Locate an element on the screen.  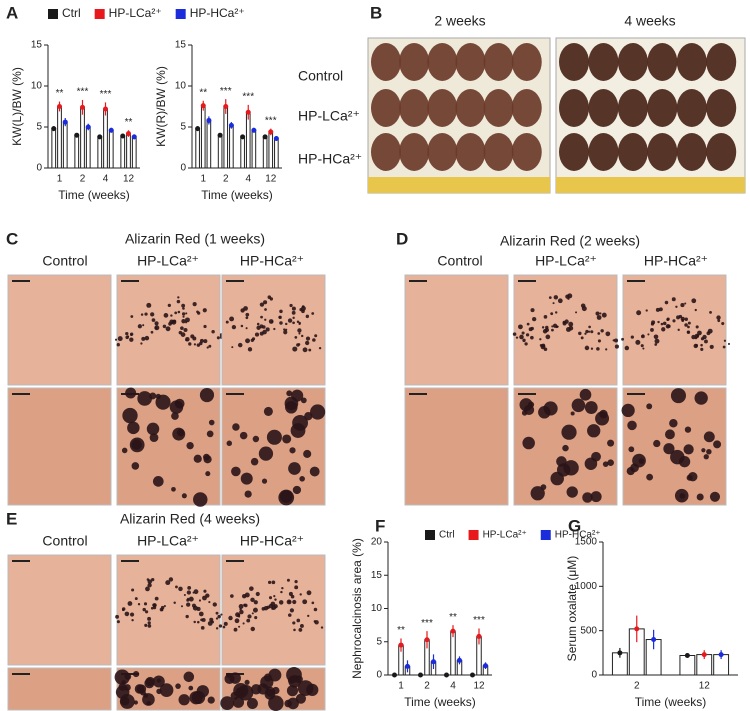
panel-title: Alizarin Red (1 weeks) is located at coordinates (195, 239).